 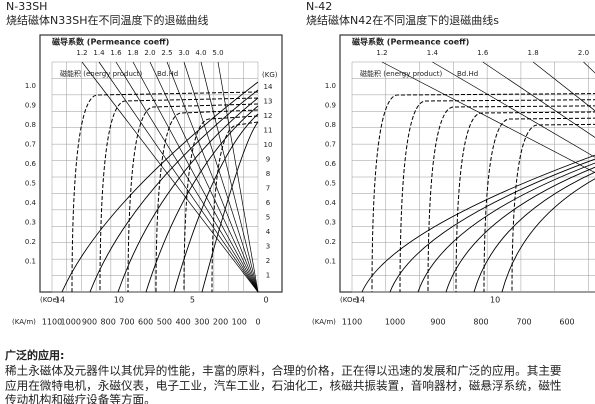 I want to click on right-tick: 9, so click(x=268, y=160).